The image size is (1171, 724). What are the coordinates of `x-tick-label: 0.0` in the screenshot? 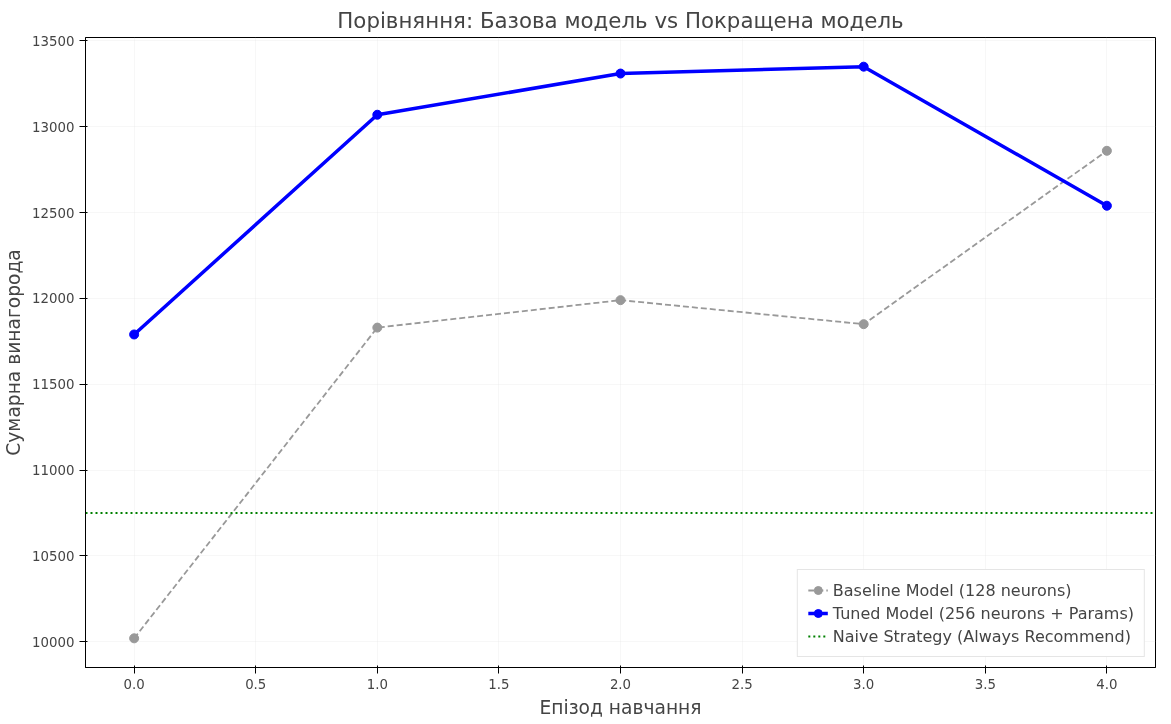 It's located at (134, 684).